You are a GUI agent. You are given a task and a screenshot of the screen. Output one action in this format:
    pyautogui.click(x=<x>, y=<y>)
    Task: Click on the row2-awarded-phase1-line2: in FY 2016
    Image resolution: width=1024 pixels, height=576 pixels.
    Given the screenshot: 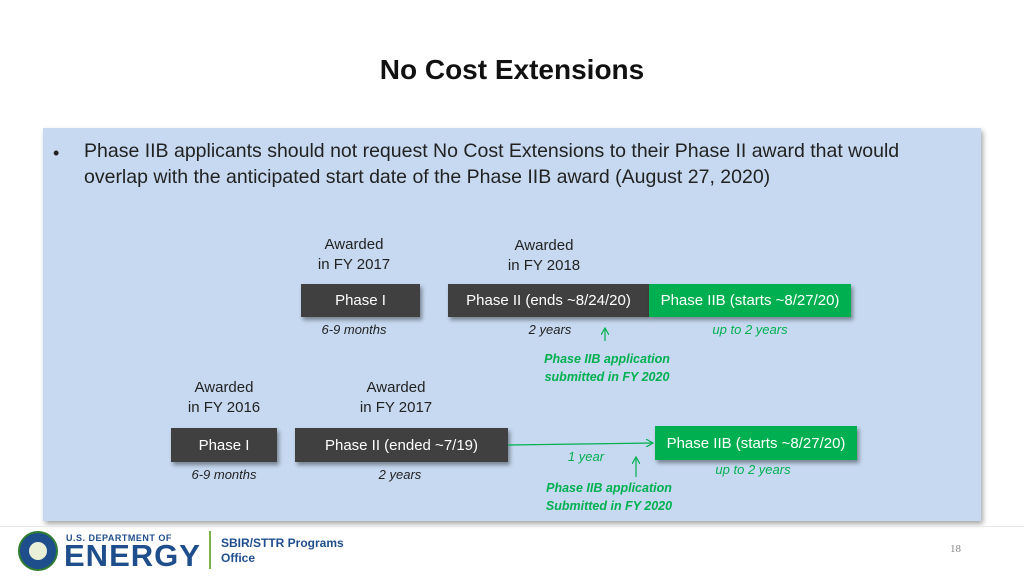 What is the action you would take?
    pyautogui.click(x=224, y=407)
    